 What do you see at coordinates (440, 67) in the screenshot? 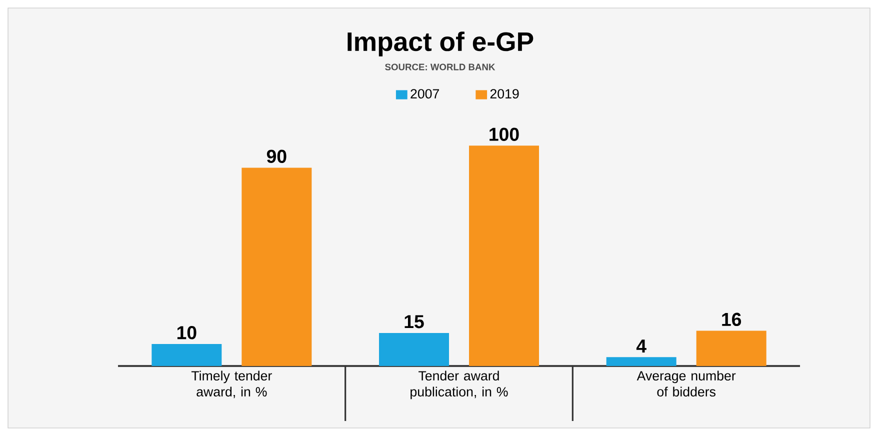
I see `chart-subtitle: SOURCE: WORLD BANK` at bounding box center [440, 67].